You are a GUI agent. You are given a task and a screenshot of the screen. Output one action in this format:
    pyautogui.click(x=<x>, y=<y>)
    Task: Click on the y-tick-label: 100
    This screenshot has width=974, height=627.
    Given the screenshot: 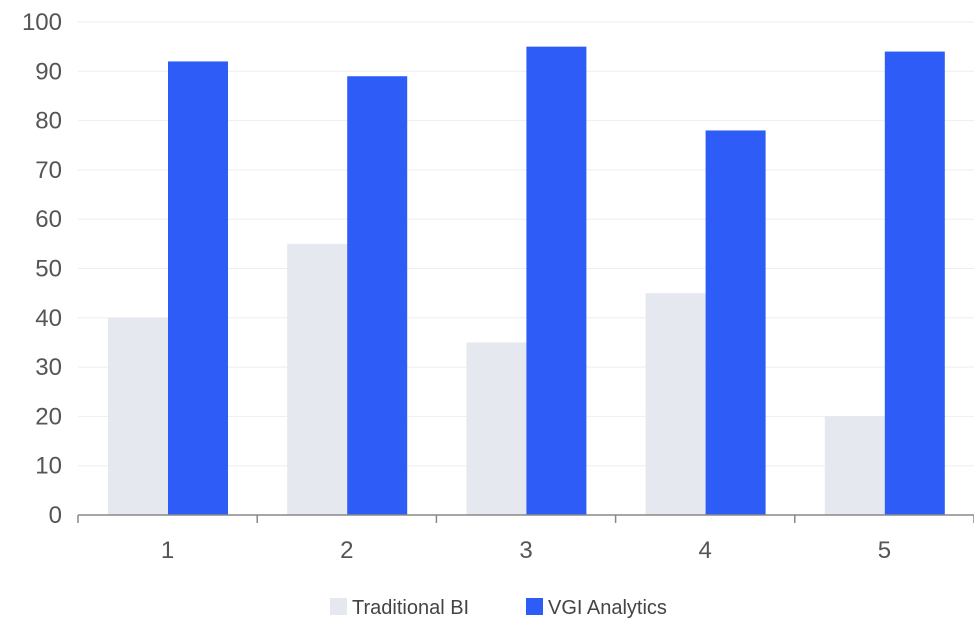 What is the action you would take?
    pyautogui.click(x=42, y=22)
    